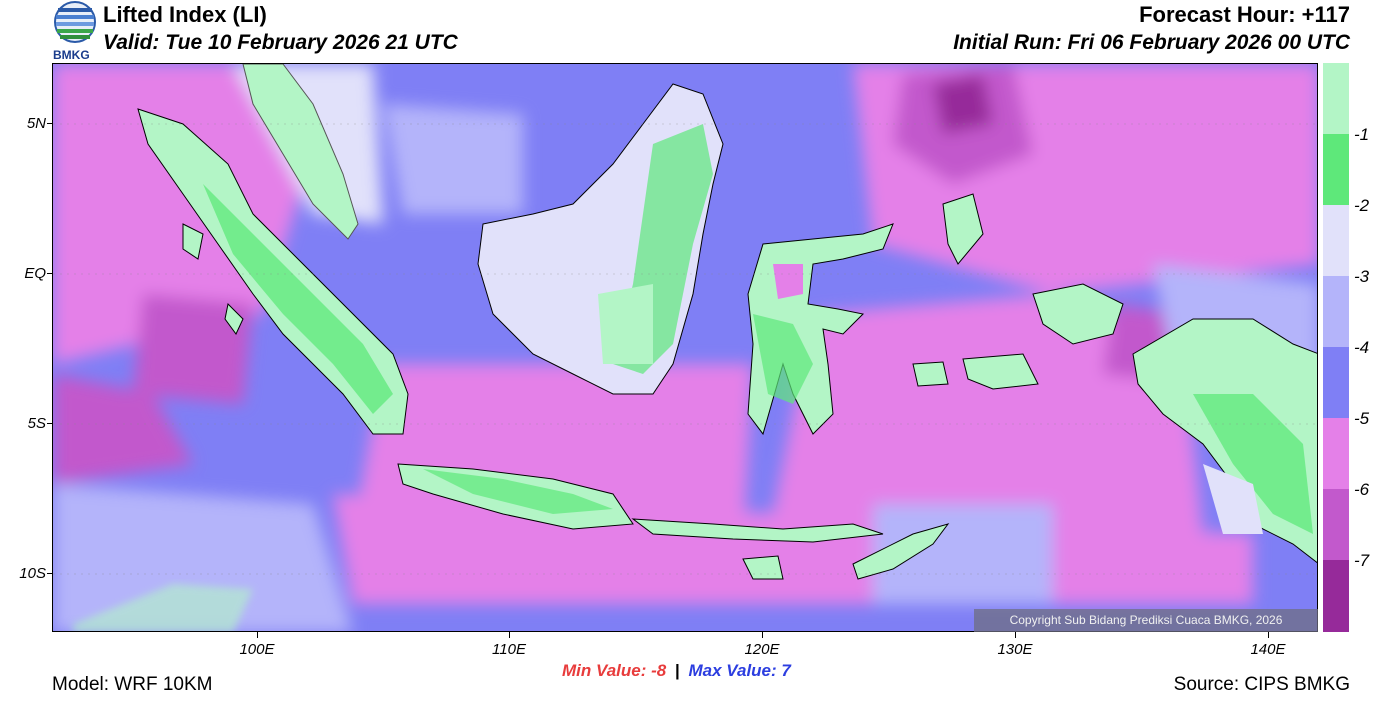 This screenshot has height=709, width=1400. What do you see at coordinates (1362, 418) in the screenshot?
I see `colorbar-label: -5` at bounding box center [1362, 418].